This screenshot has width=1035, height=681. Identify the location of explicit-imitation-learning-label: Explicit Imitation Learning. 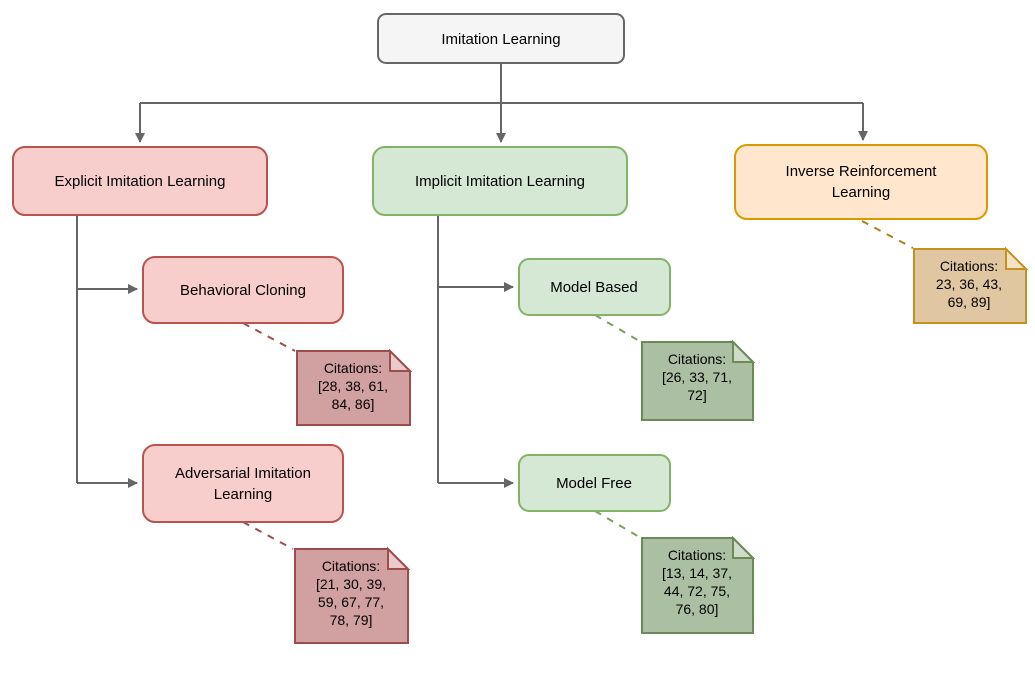
(140, 181).